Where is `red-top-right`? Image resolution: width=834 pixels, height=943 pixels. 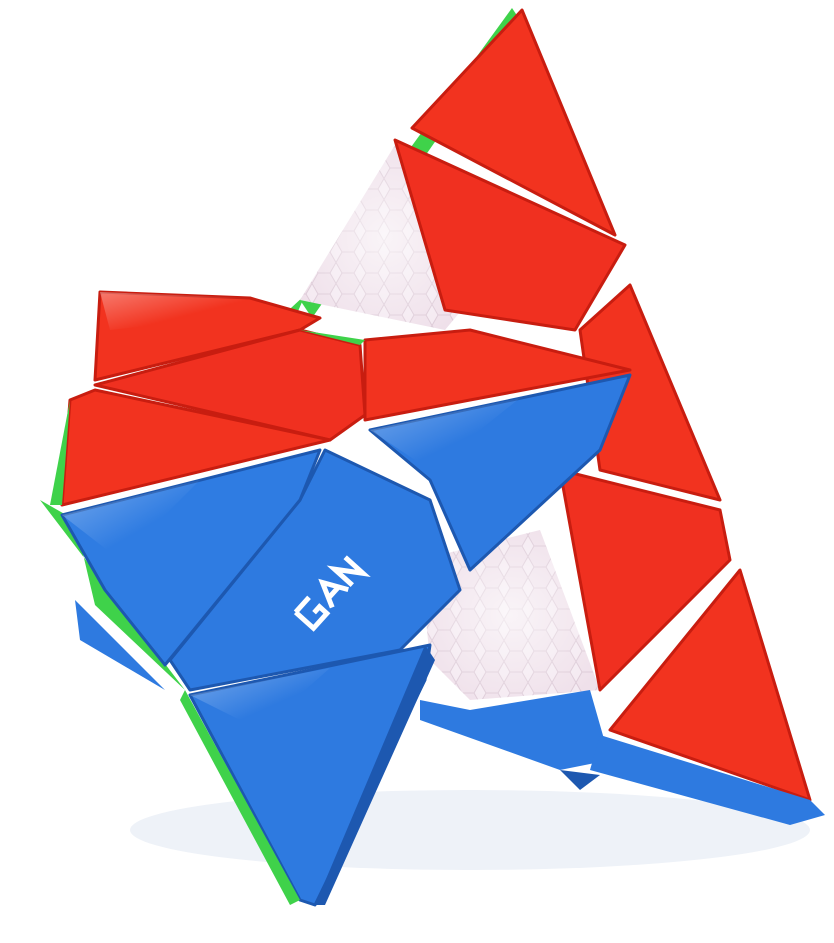
red-top-right is located at coordinates (497, 375).